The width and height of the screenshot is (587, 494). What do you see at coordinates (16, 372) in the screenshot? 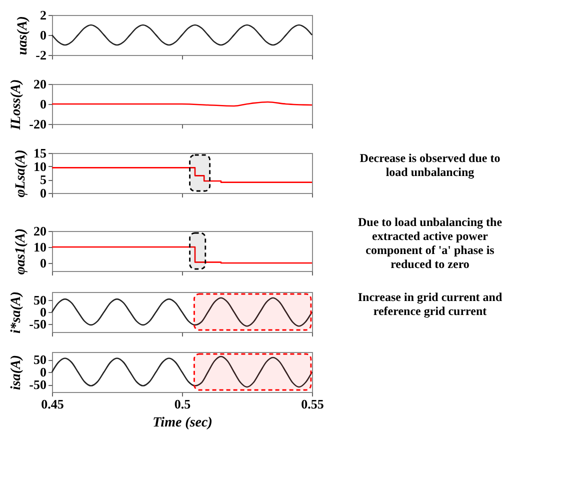
I see `y-axis-title: isa(A)` at bounding box center [16, 372].